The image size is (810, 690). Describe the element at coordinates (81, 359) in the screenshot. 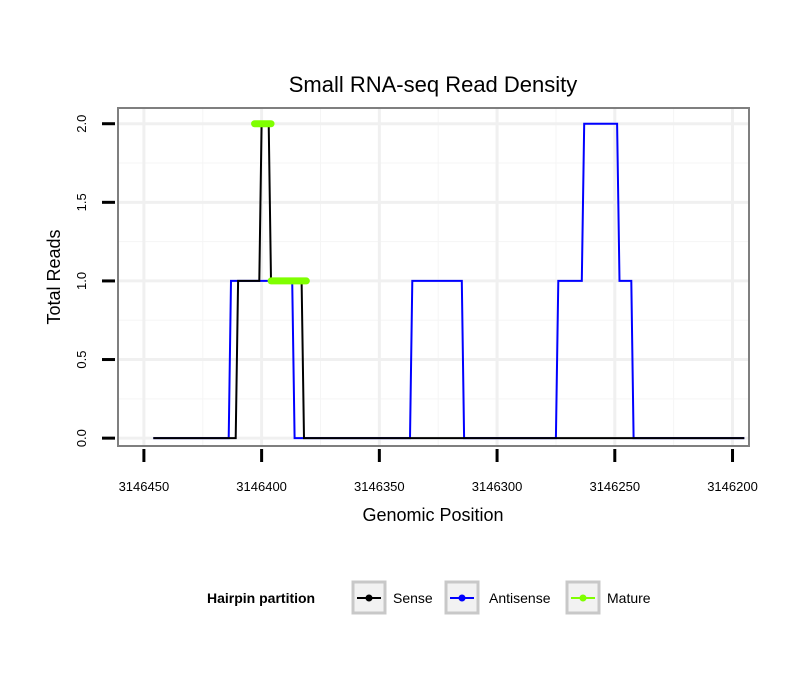

I see `y-tick-label: 0.5` at that location.